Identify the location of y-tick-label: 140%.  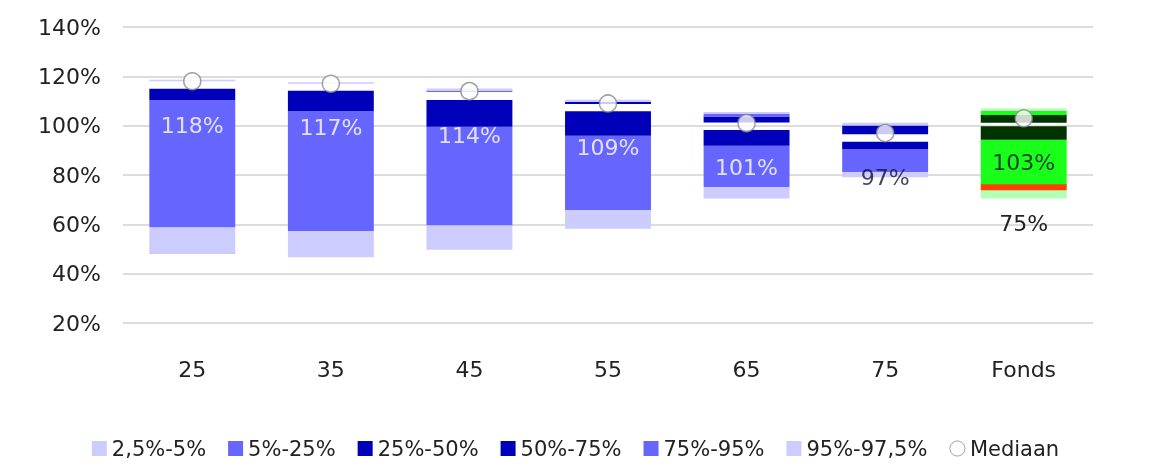
(69, 27).